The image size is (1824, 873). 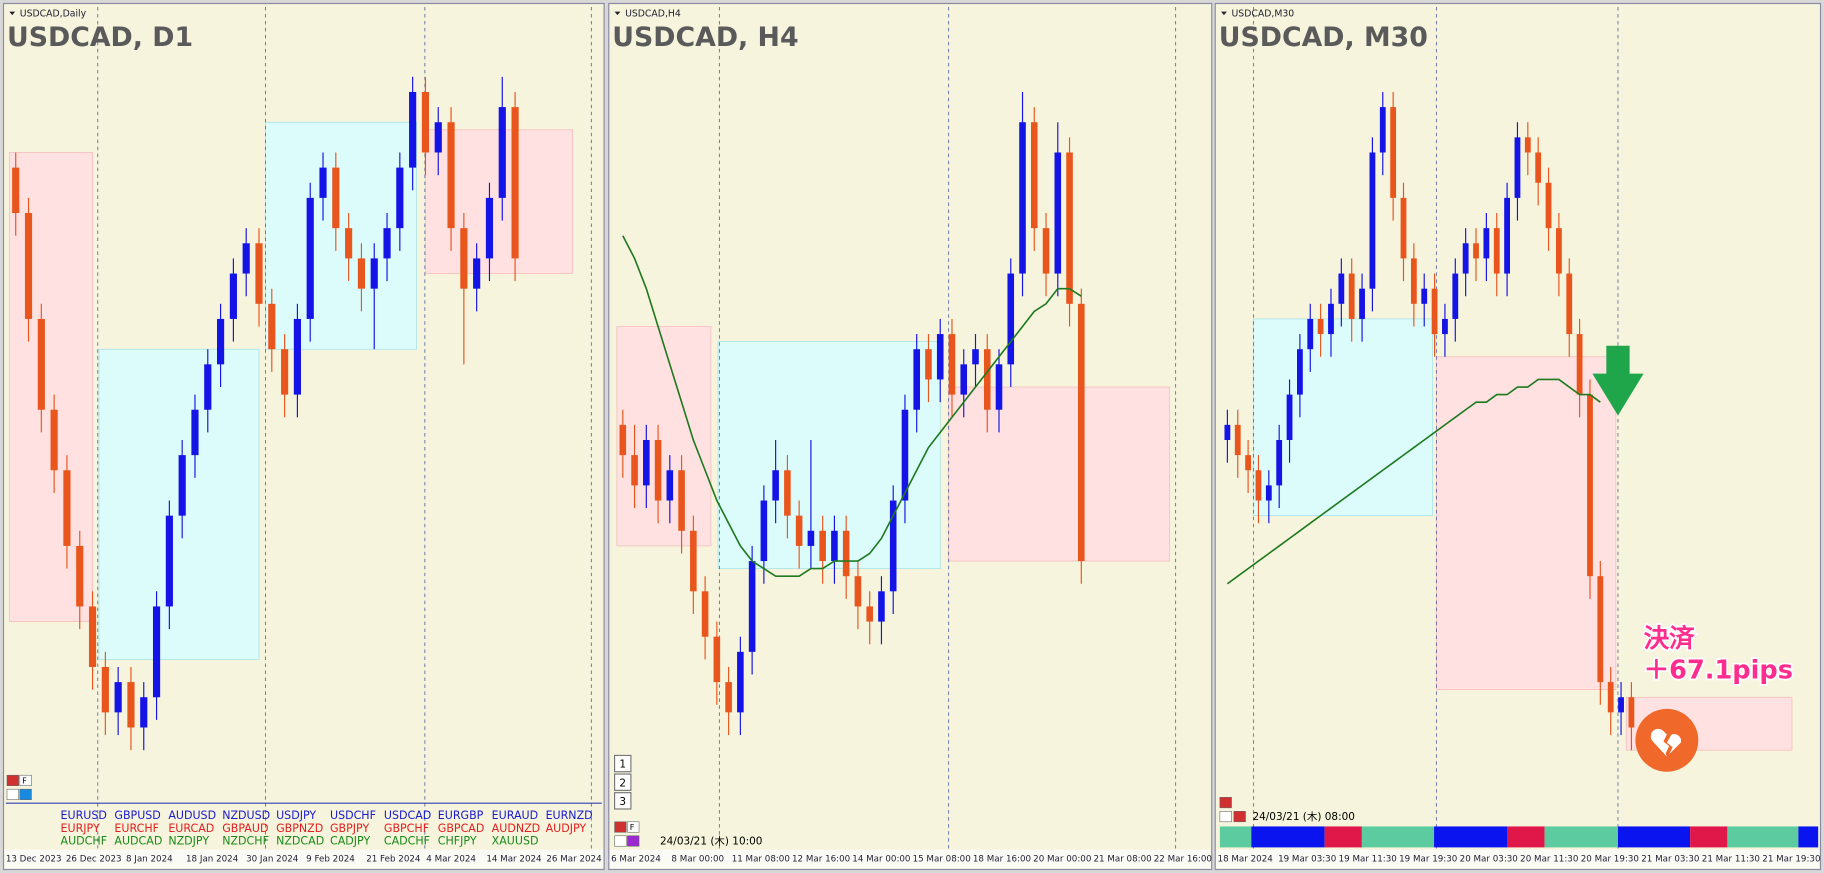 I want to click on chart-title: USDCAD, H4, so click(x=705, y=37).